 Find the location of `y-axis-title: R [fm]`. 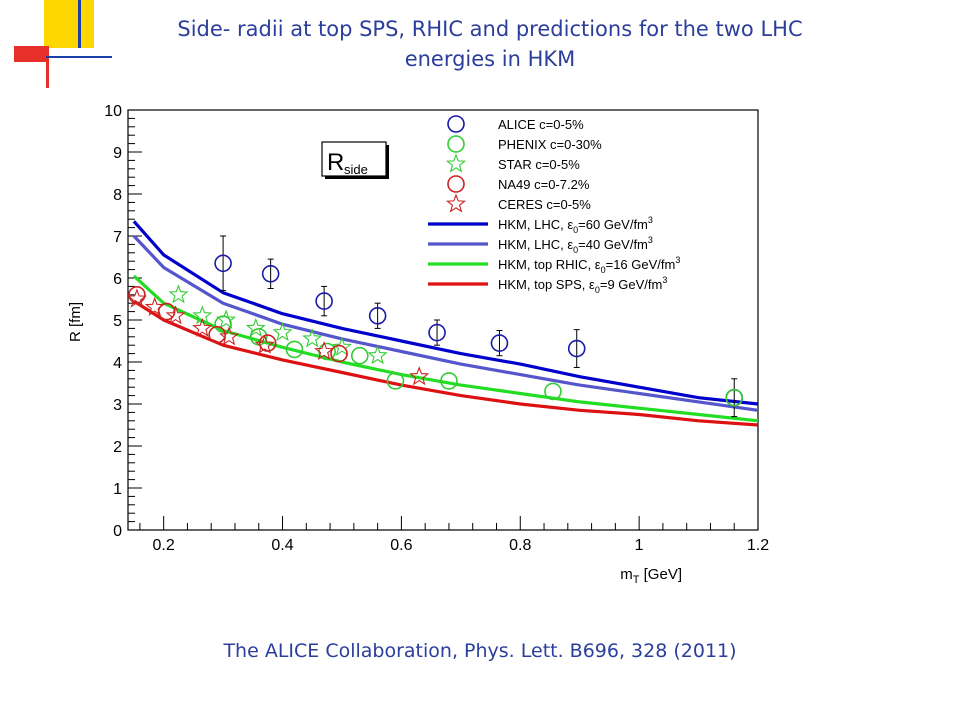

y-axis-title: R [fm] is located at coordinates (75, 322).